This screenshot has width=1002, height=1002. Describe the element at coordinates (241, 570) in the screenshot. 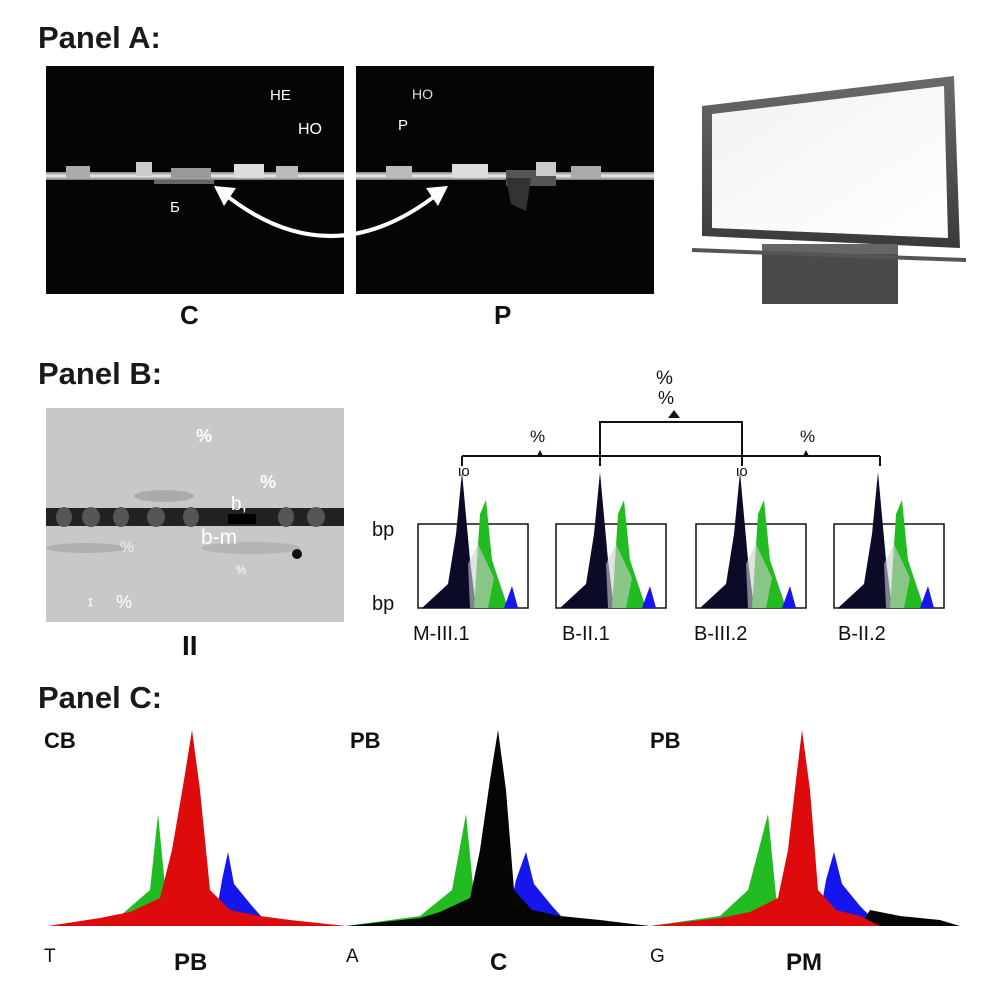

I see `gel-label-6: %` at that location.